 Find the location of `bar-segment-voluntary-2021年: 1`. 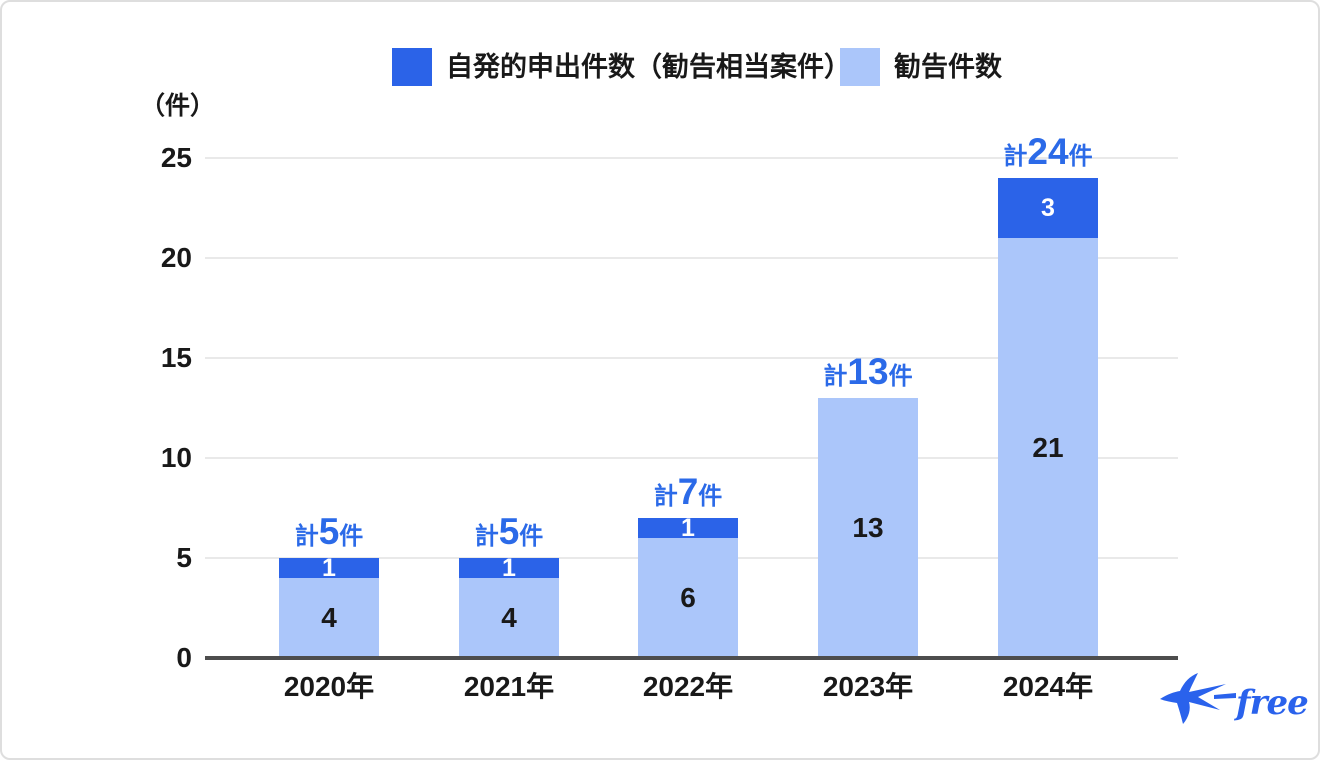

bar-segment-voluntary-2021年: 1 is located at coordinates (509, 568).